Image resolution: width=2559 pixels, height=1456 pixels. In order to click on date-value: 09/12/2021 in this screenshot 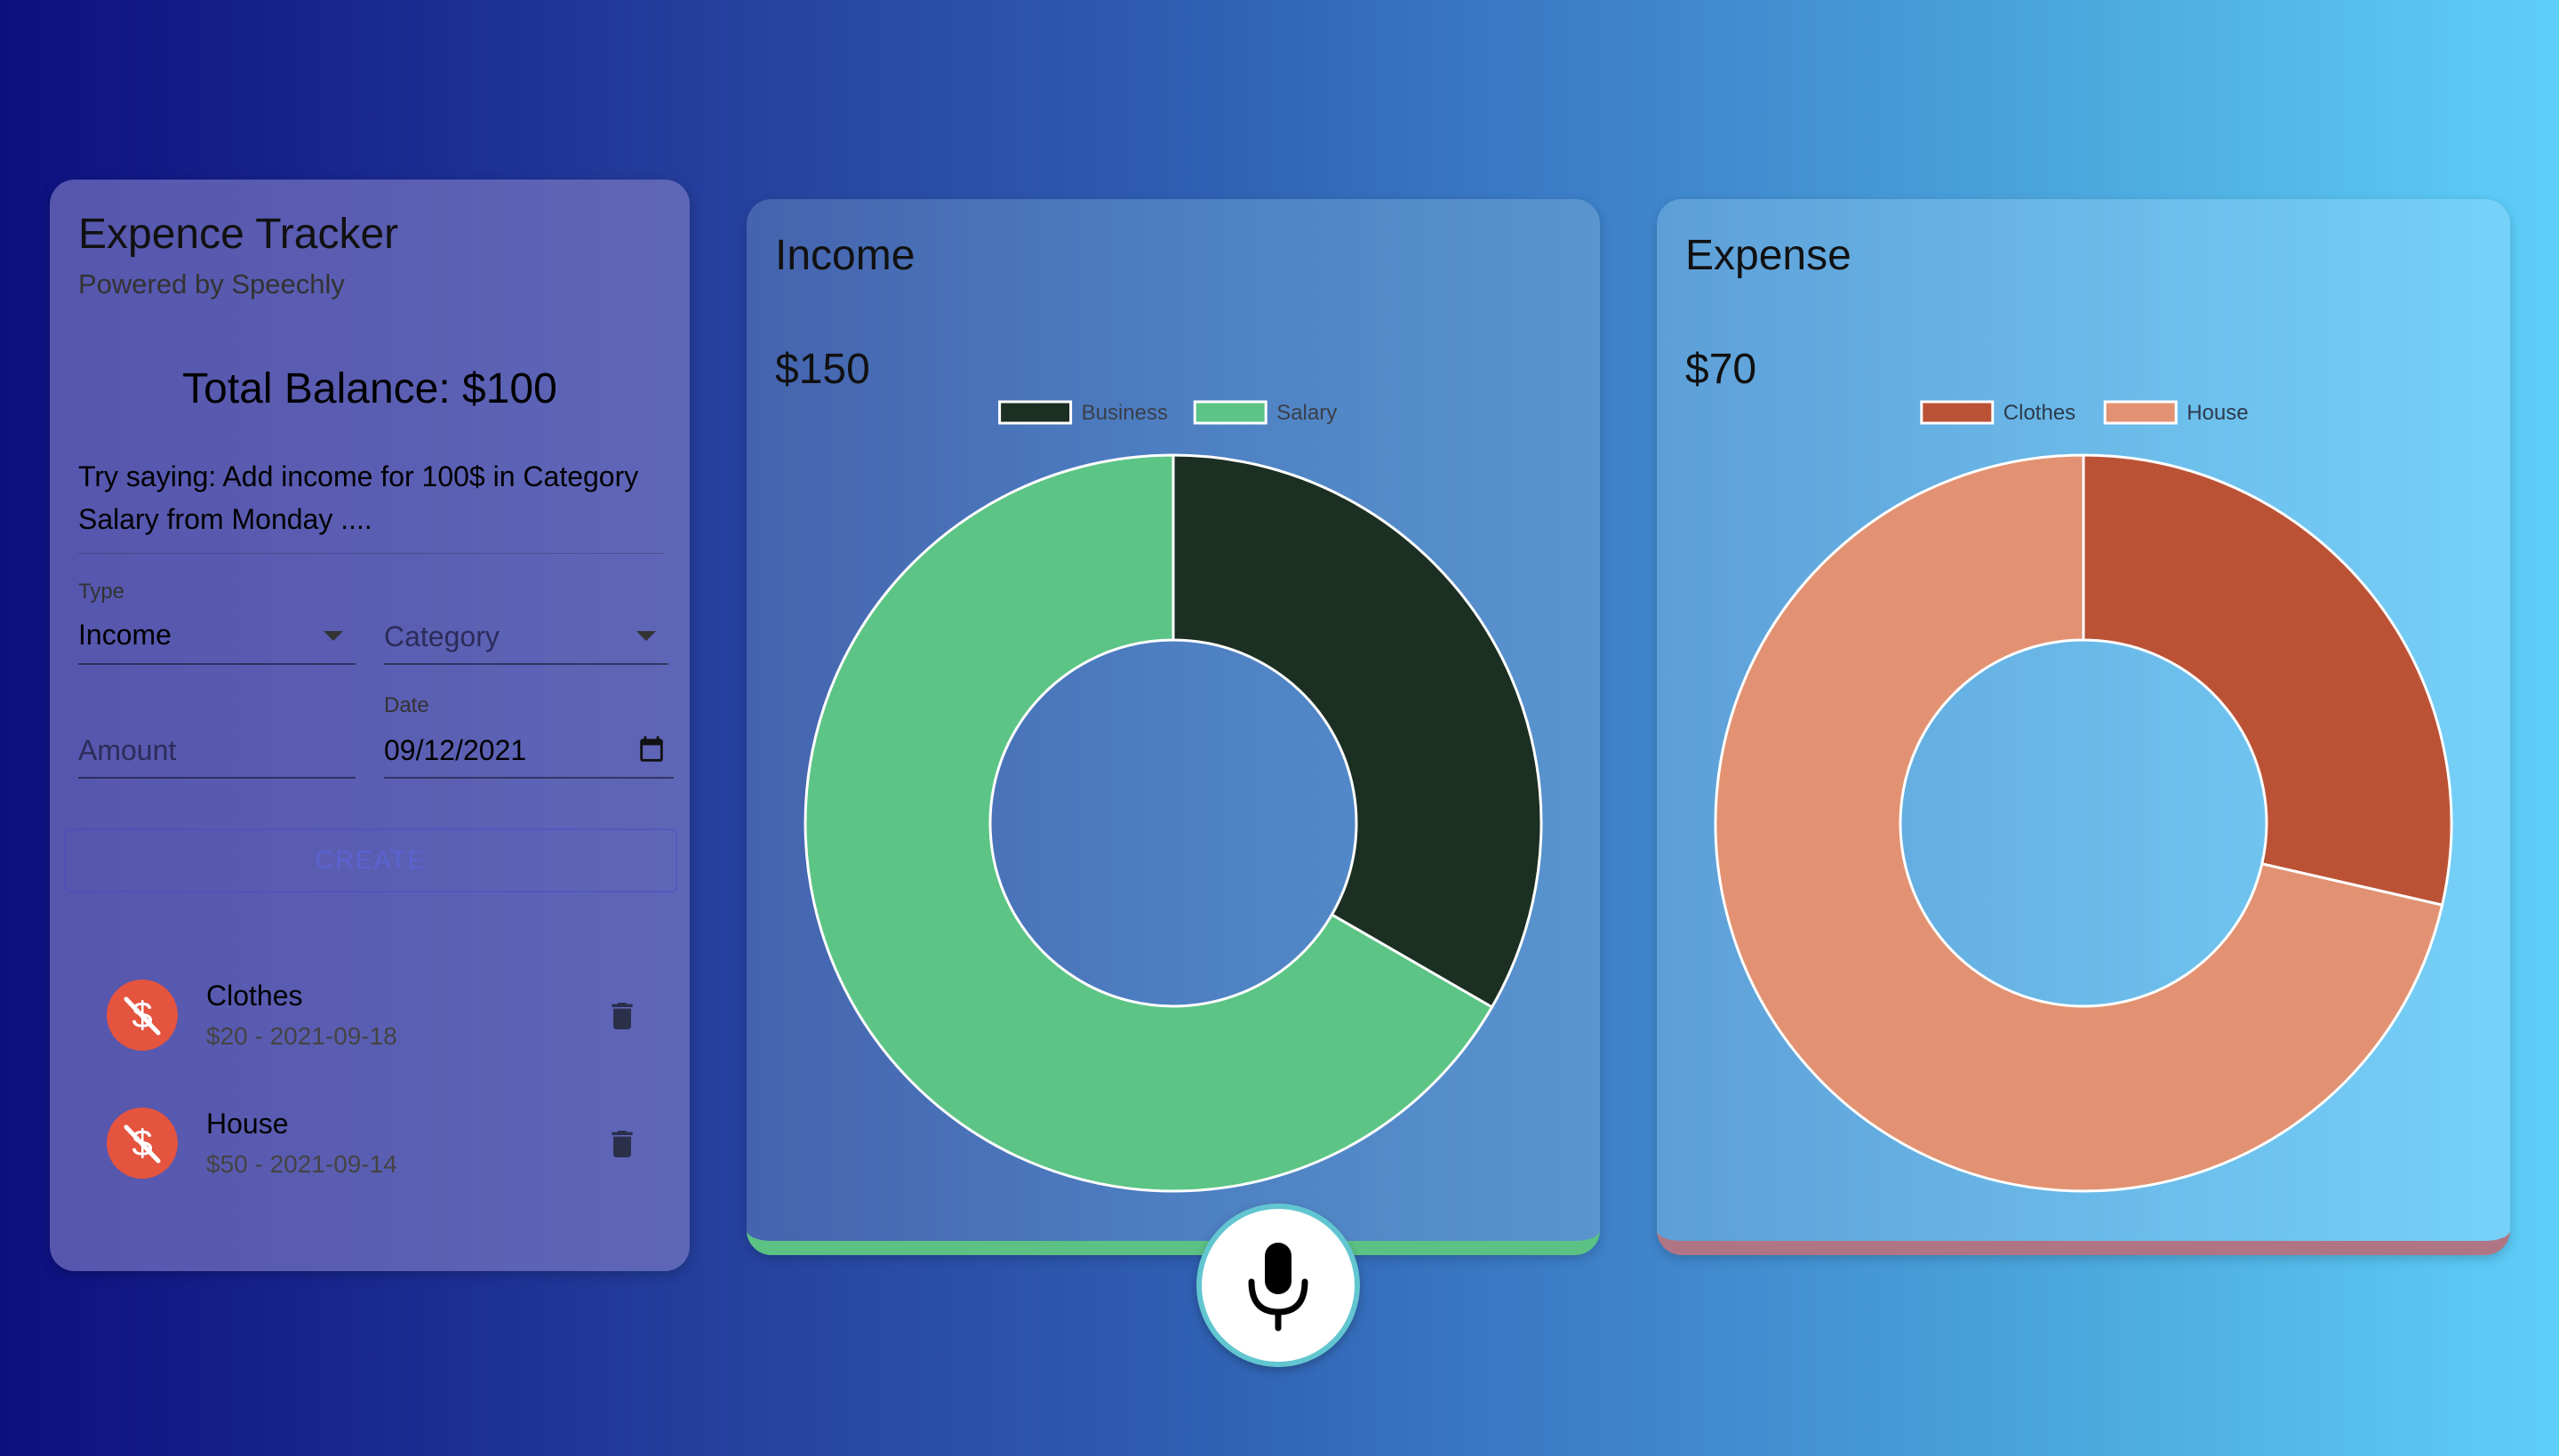, I will do `click(455, 750)`.